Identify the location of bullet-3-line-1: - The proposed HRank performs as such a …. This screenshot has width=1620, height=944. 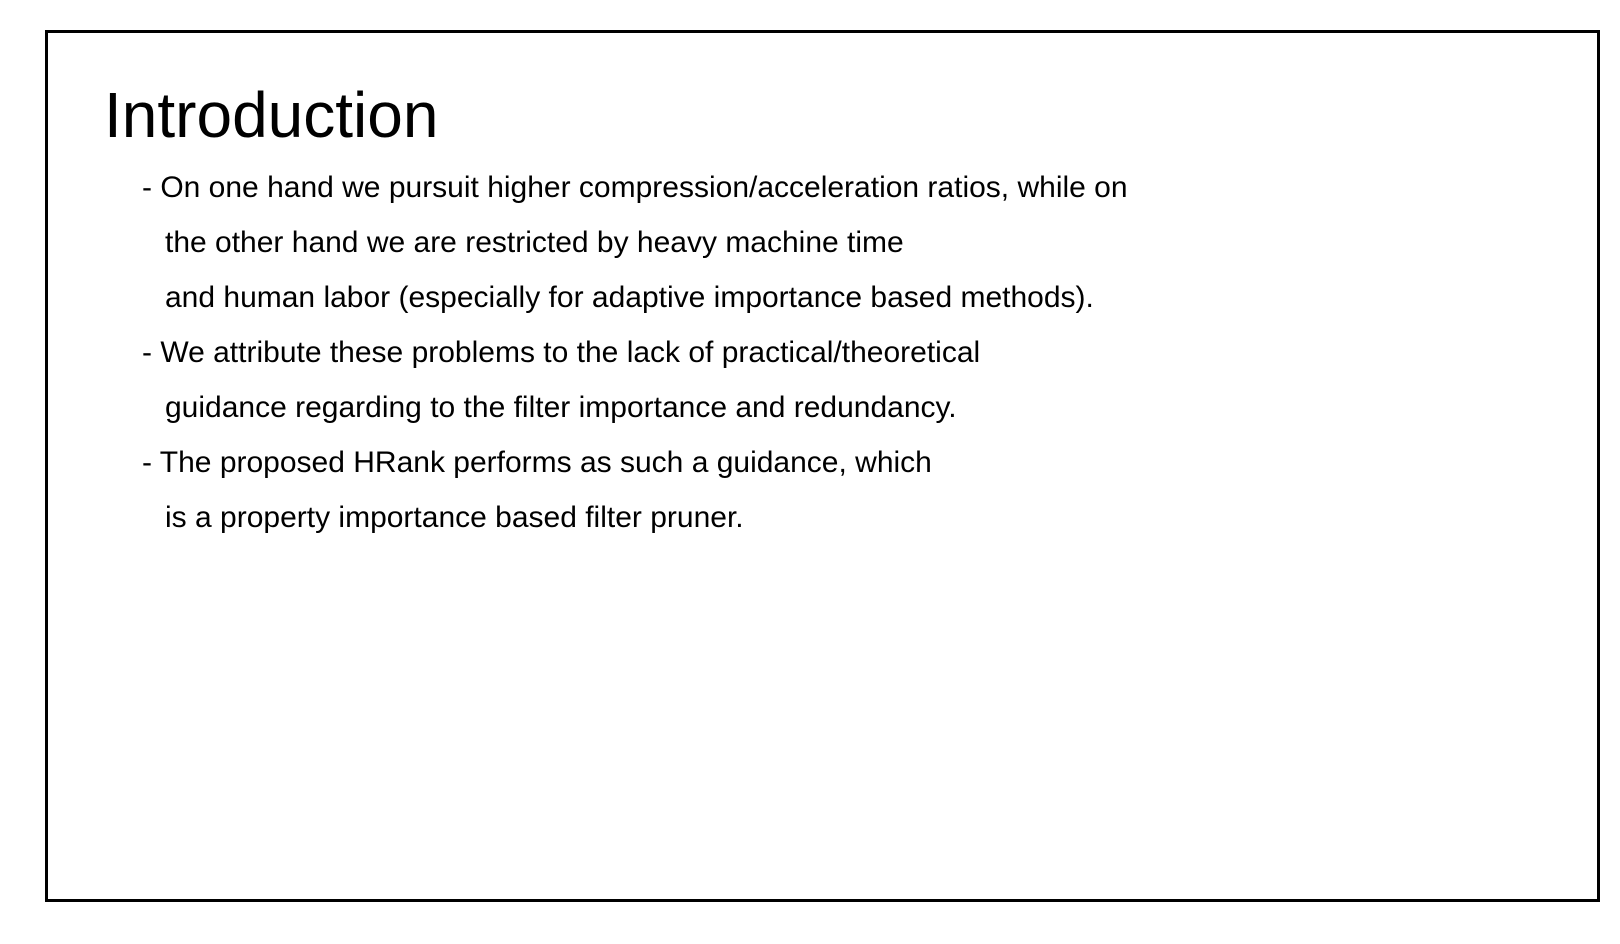
(537, 462).